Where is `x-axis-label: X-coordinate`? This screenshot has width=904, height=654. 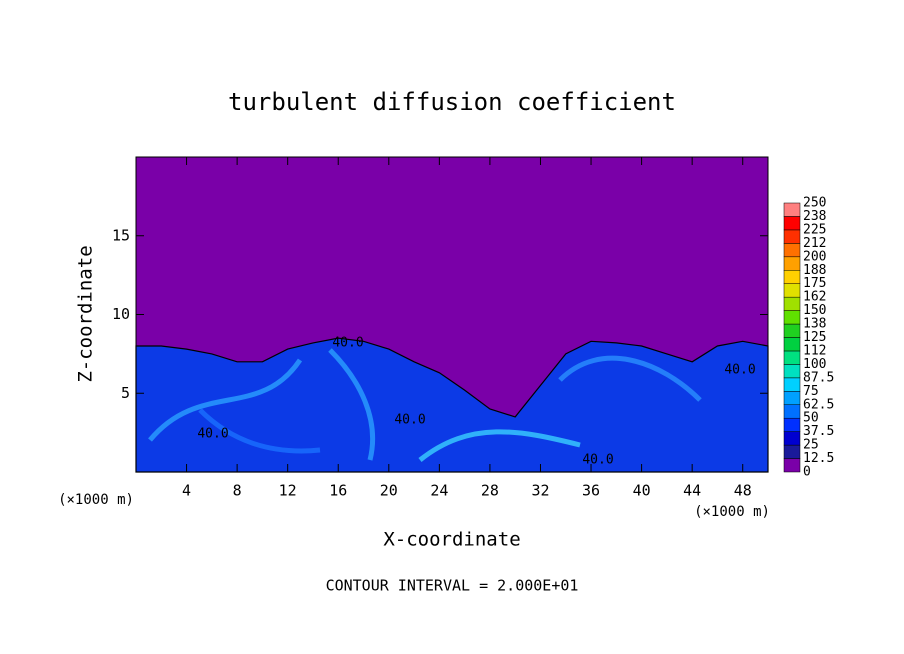 x-axis-label: X-coordinate is located at coordinates (451, 540).